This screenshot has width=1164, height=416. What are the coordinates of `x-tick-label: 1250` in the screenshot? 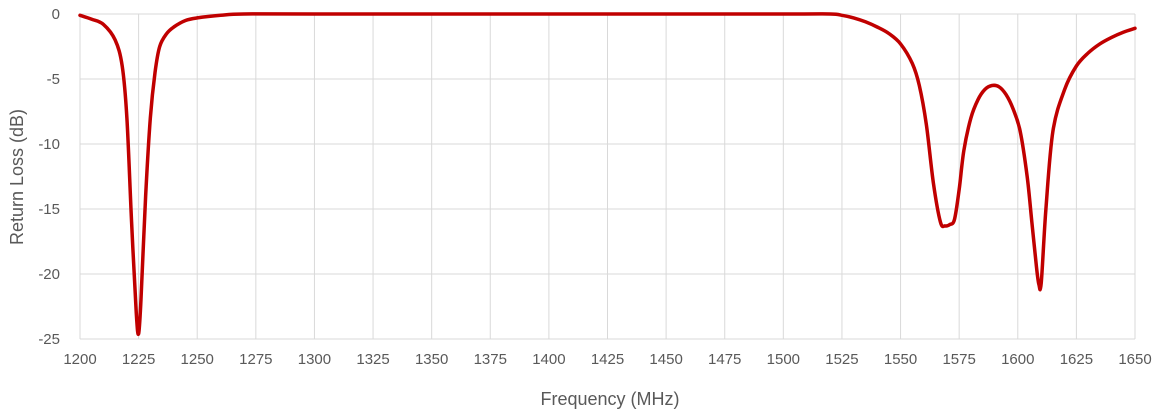 It's located at (197, 359).